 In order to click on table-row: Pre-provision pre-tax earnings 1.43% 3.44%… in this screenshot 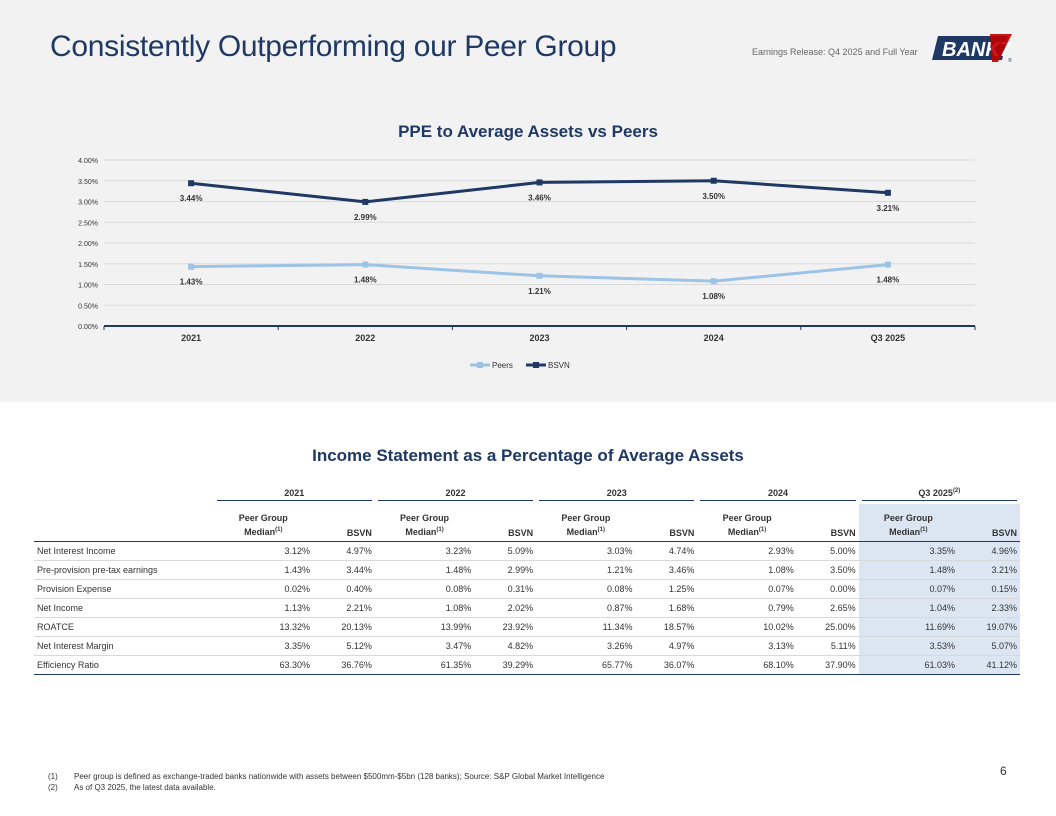, I will do `click(527, 570)`.